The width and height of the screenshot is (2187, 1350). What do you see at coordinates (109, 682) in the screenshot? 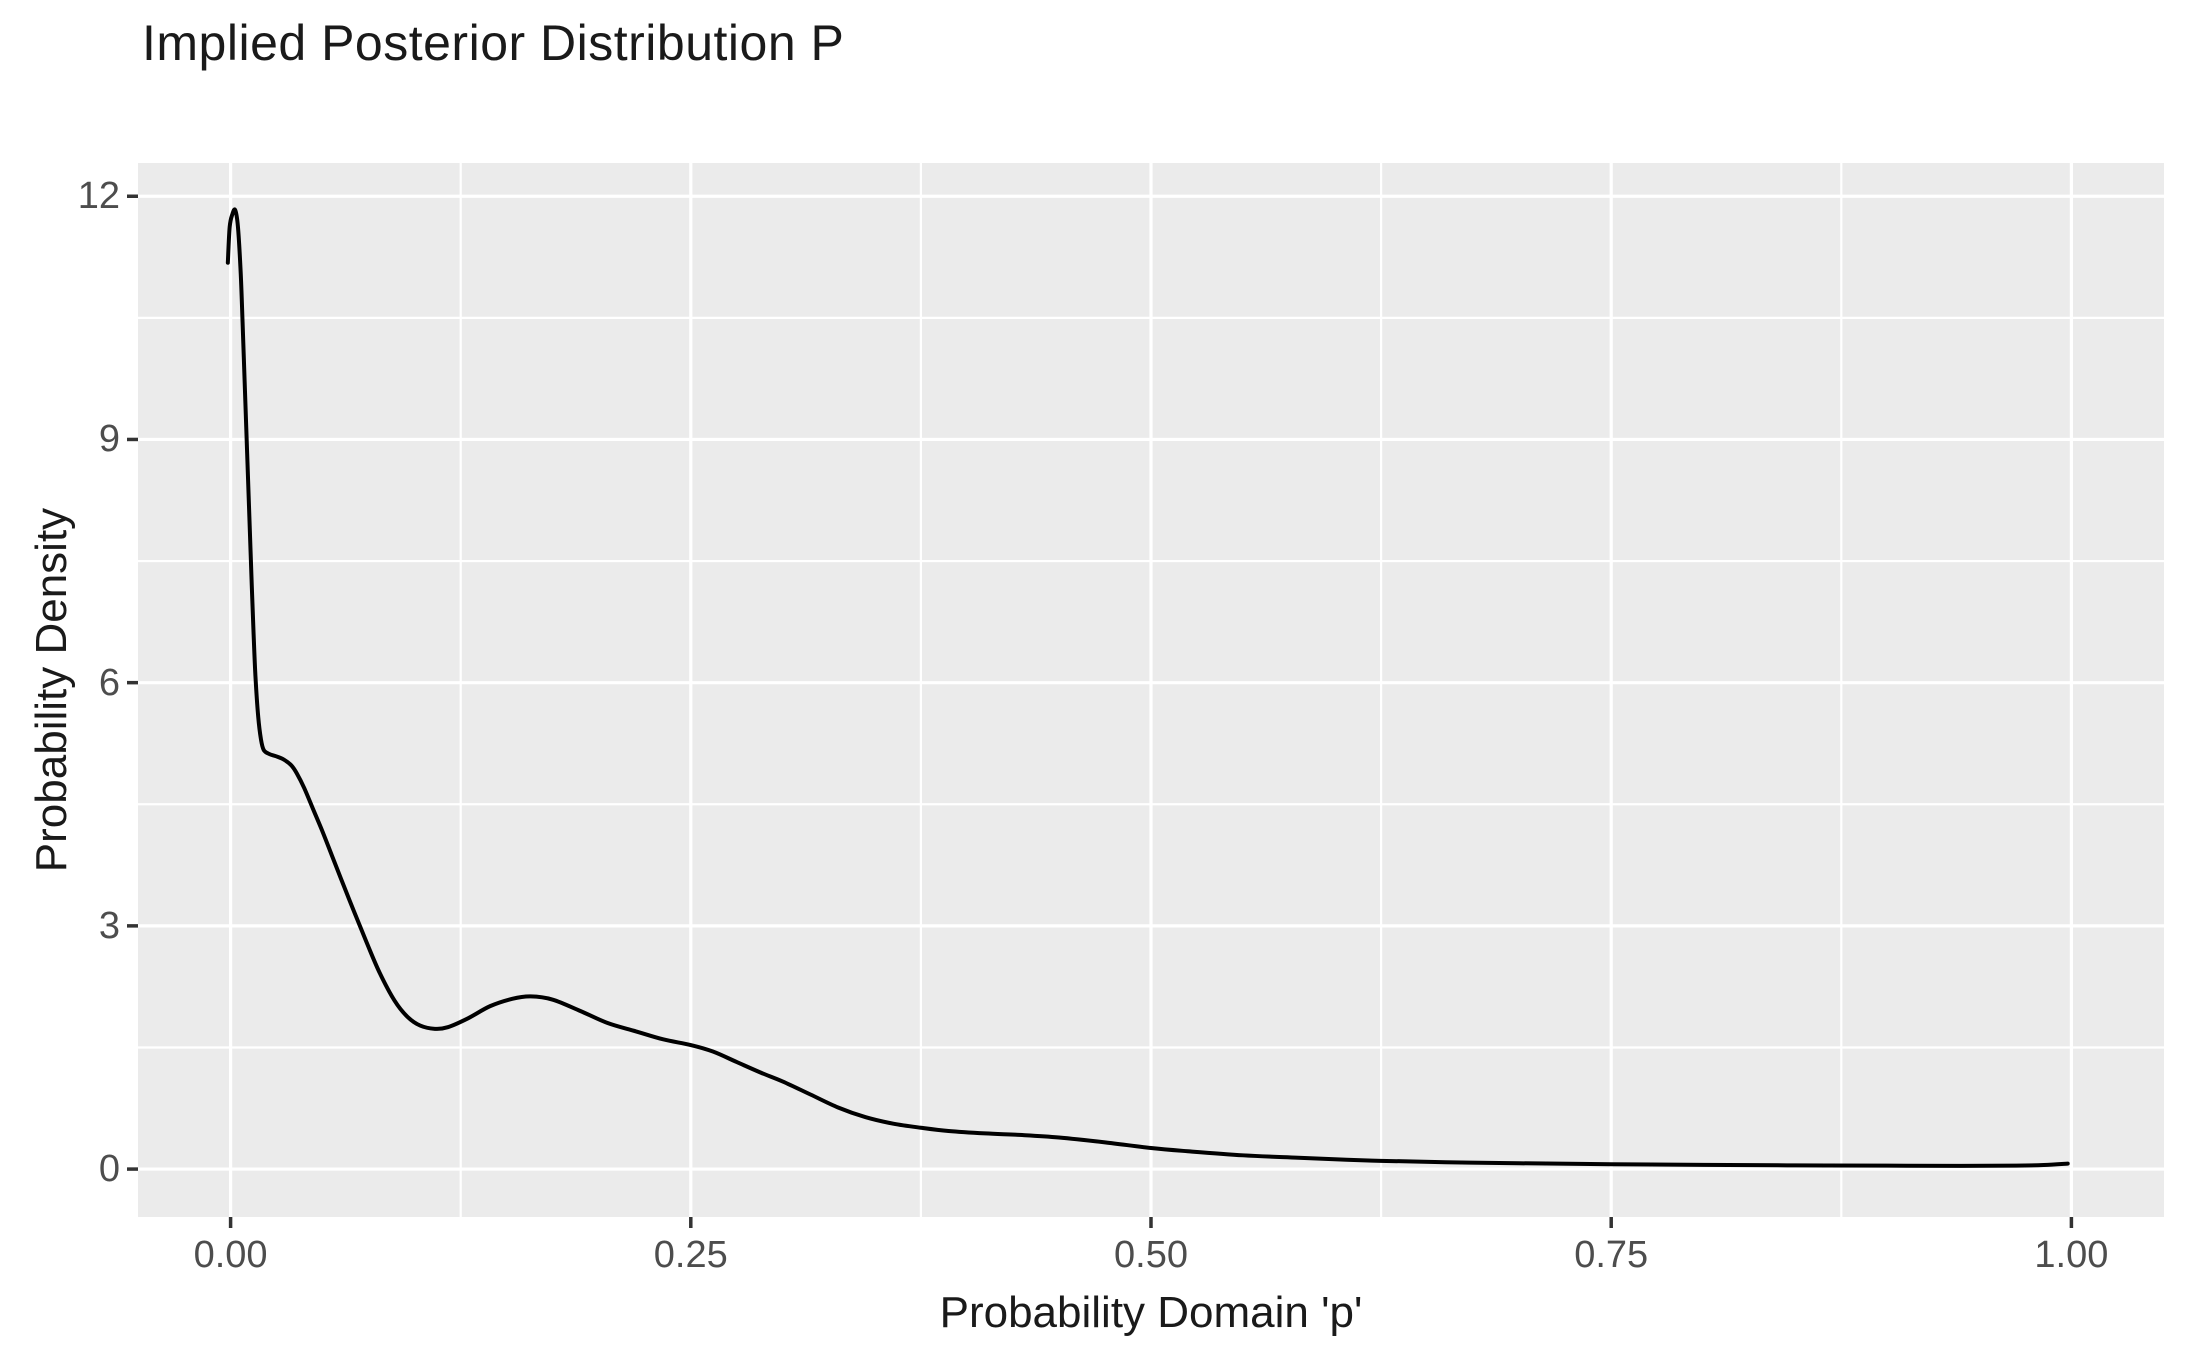
I see `y-tick-label: 6` at bounding box center [109, 682].